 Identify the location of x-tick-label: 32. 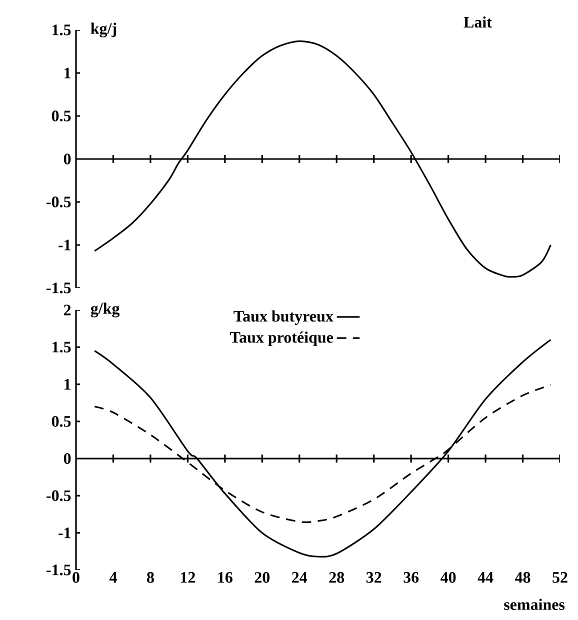
(374, 577).